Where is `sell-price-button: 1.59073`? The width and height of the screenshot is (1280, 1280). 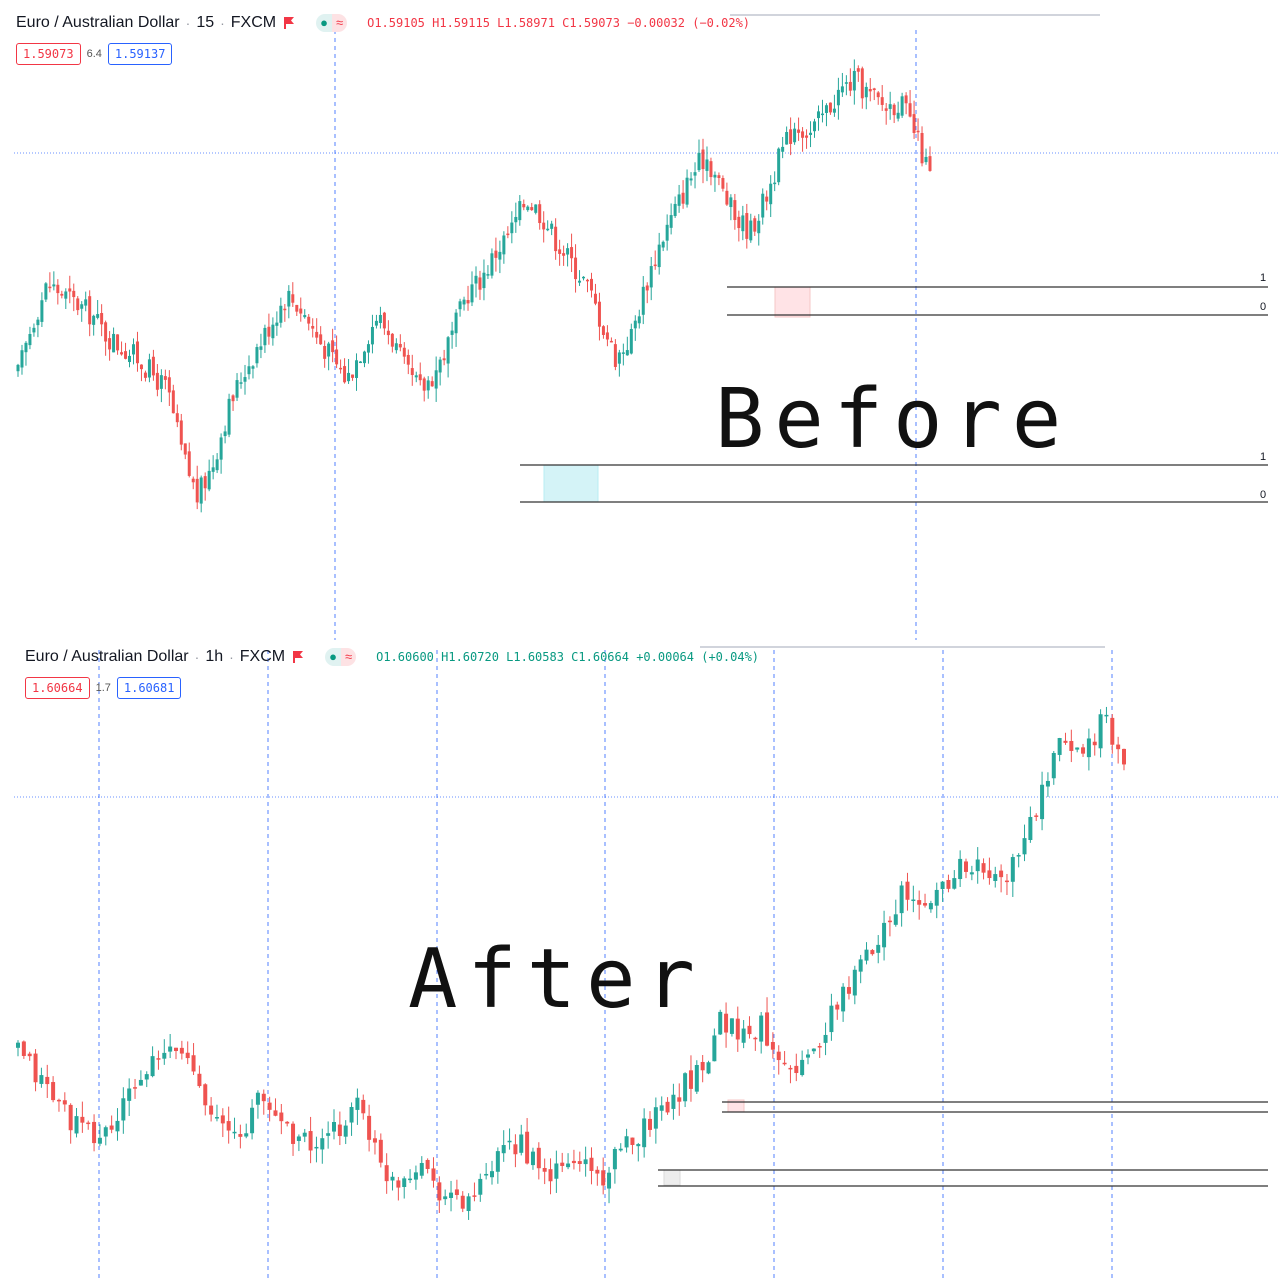
sell-price-button: 1.59073 is located at coordinates (48, 54).